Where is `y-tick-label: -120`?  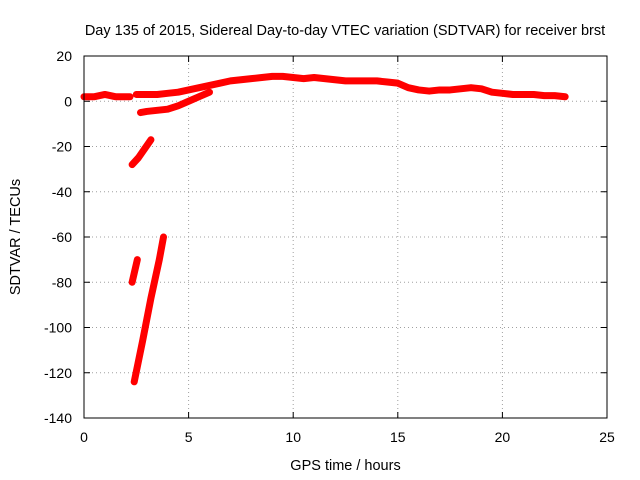 y-tick-label: -120 is located at coordinates (58, 373).